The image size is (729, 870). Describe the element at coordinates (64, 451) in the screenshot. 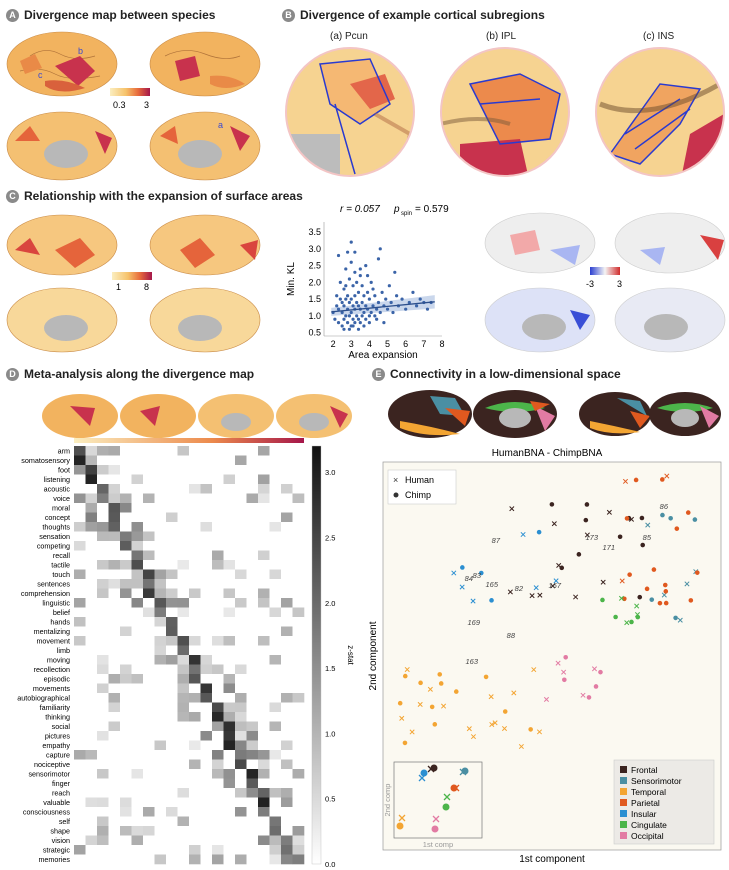

I see `d-row-label: arm` at that location.